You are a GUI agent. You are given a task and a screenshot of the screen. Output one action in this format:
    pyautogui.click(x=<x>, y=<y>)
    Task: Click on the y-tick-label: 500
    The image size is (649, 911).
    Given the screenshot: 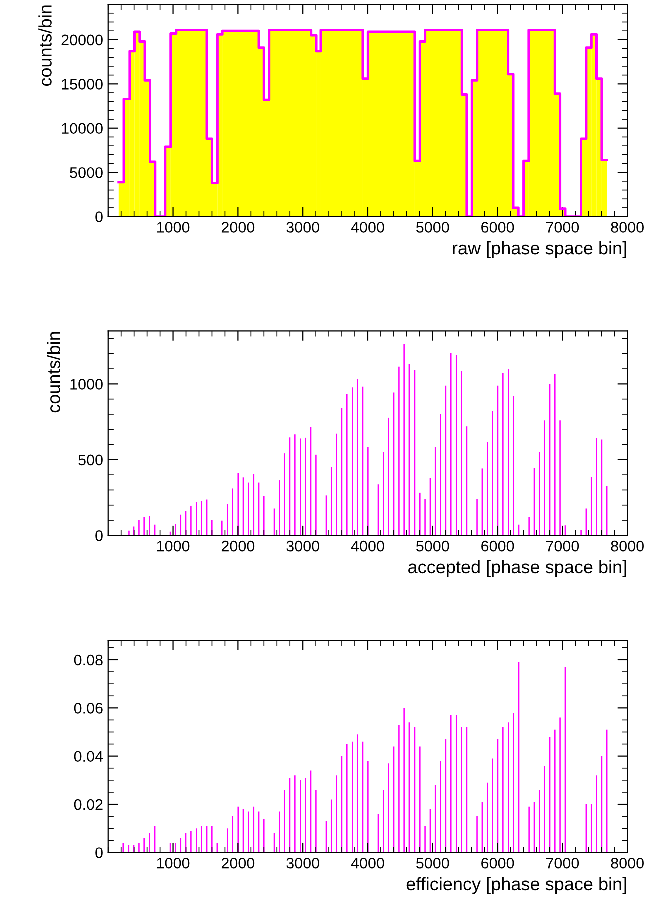 What is the action you would take?
    pyautogui.click(x=90, y=460)
    